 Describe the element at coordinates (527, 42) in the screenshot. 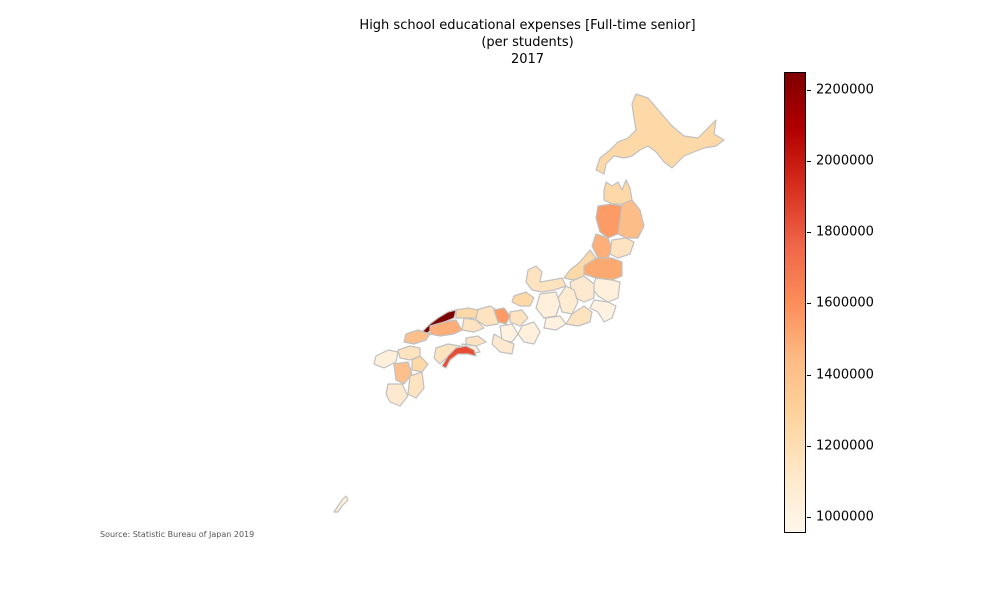

I see `title-line-2: (per students)` at that location.